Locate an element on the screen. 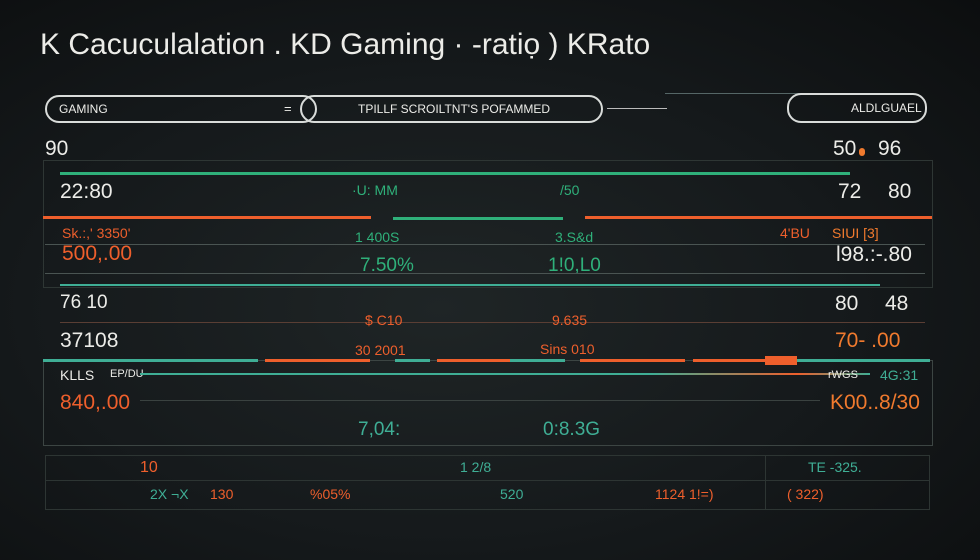  row3-right-a: 4'BU is located at coordinates (795, 233).